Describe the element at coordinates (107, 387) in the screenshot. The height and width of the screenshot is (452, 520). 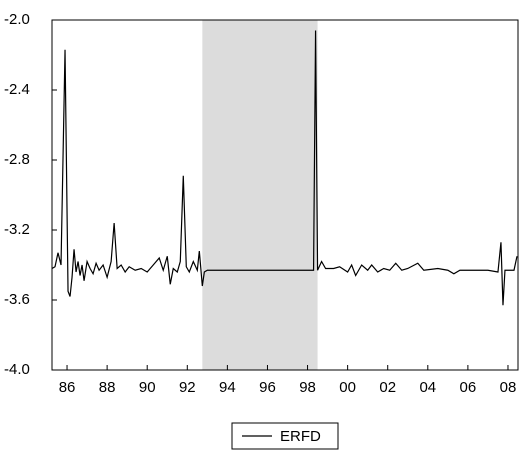
I see `x-tick-label: 88` at that location.